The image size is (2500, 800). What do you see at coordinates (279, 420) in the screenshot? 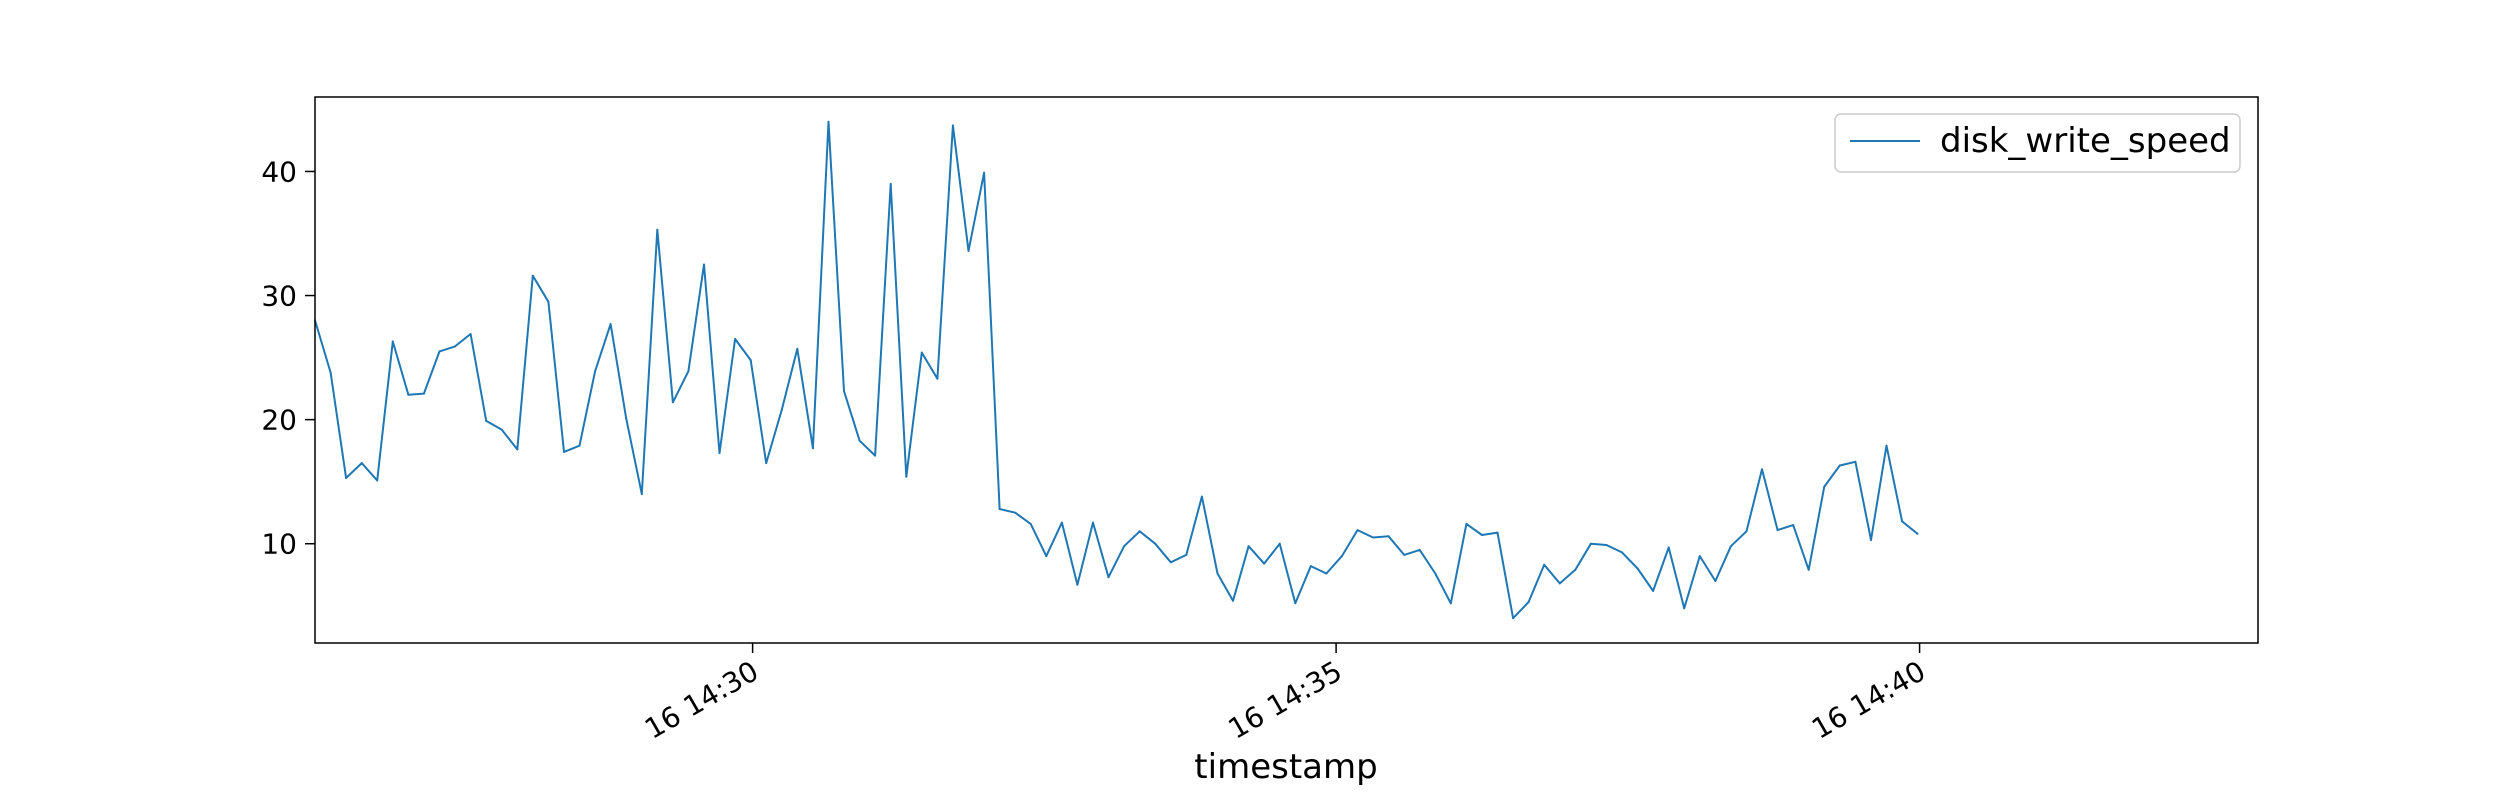
I see `y-tick-label: 20` at bounding box center [279, 420].